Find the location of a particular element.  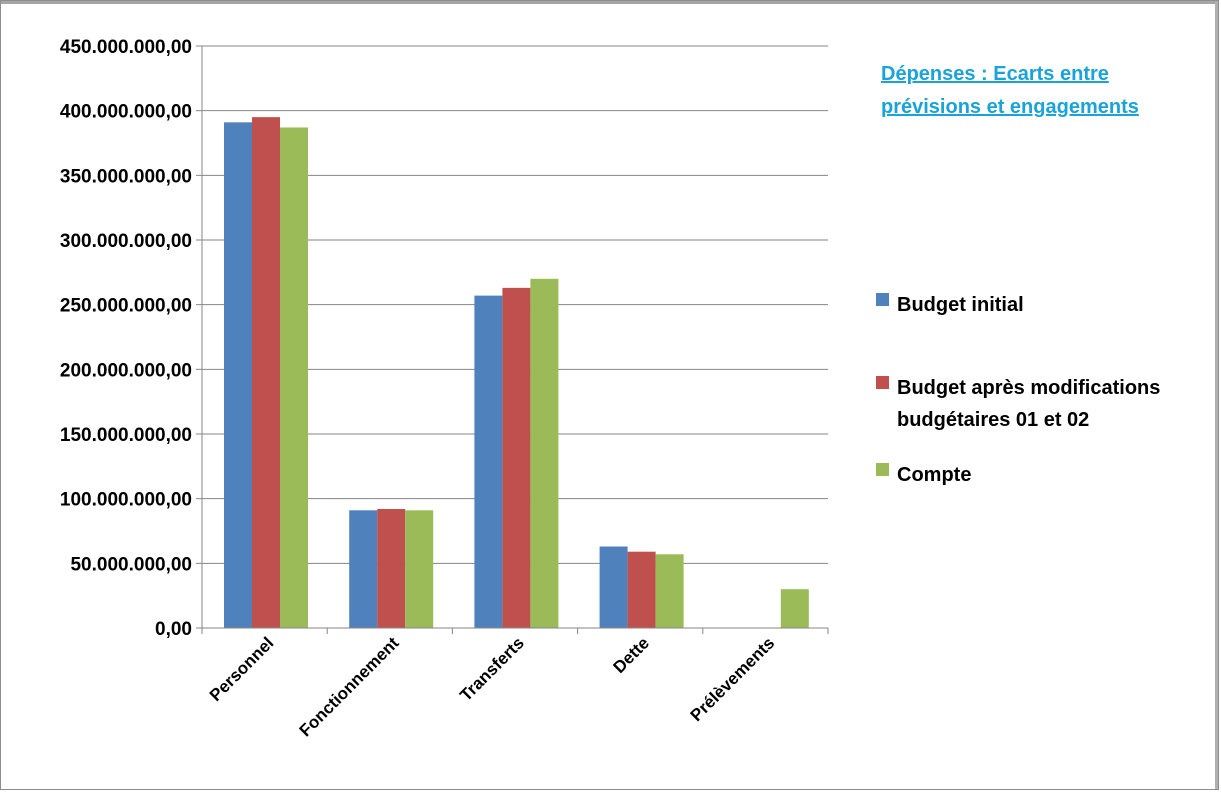

y-tick-label: 300.000.000,00 is located at coordinates (126, 241).